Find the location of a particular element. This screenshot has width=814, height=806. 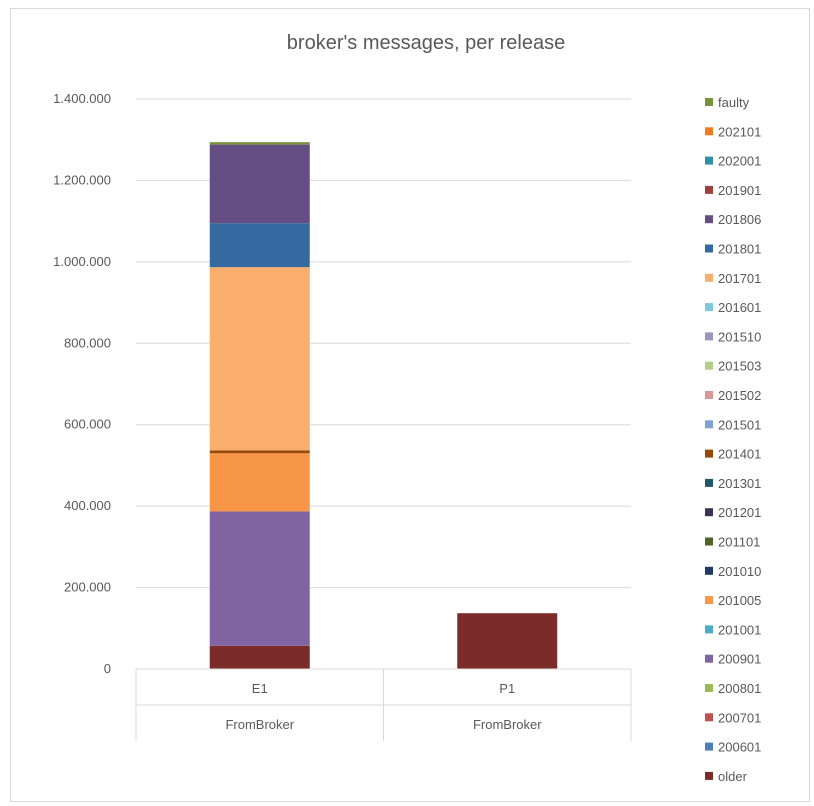

bar-segment-200901-E1 is located at coordinates (259, 578).